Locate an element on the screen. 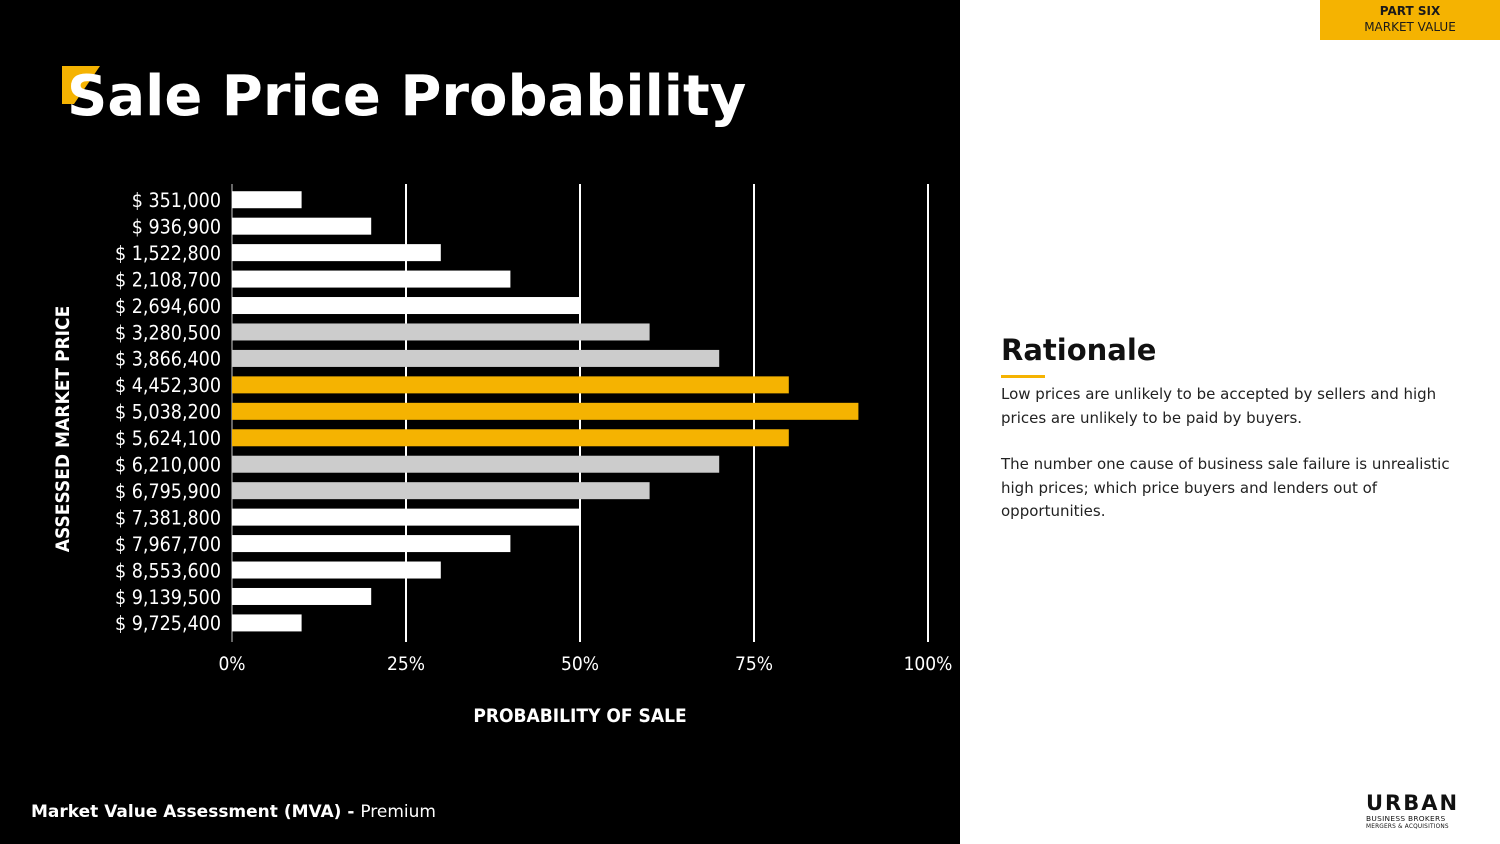 The height and width of the screenshot is (844, 1500). logo-wordmark: URBAN is located at coordinates (1413, 803).